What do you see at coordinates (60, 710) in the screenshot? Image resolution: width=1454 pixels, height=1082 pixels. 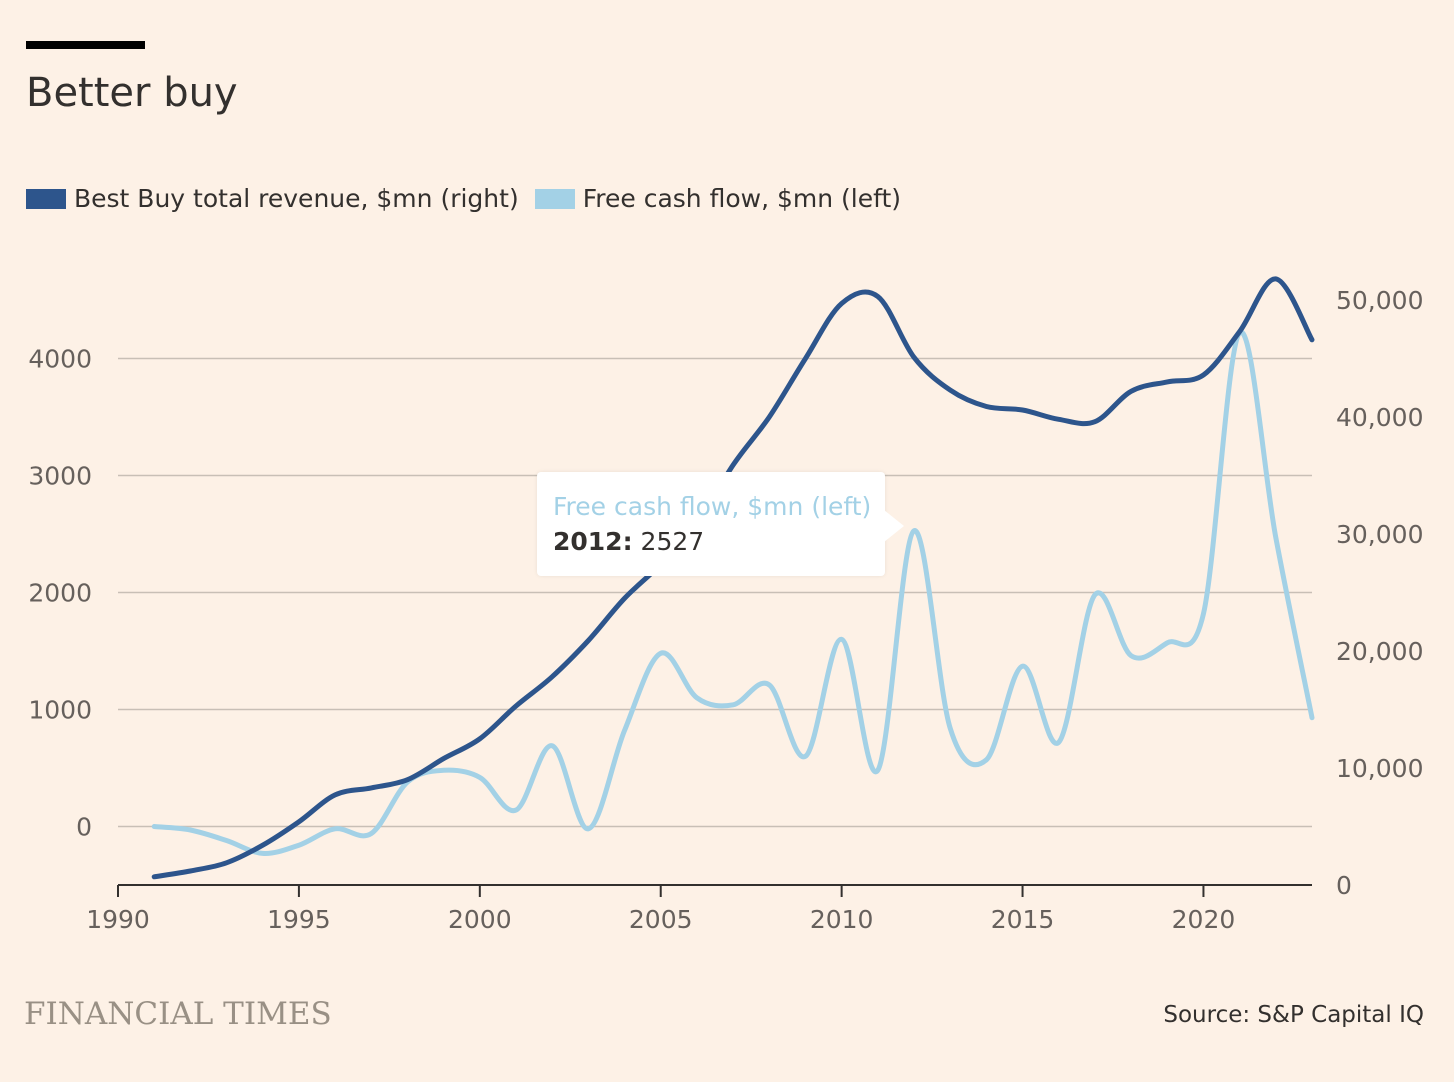 I see `y-left-tick-label: 1000` at bounding box center [60, 710].